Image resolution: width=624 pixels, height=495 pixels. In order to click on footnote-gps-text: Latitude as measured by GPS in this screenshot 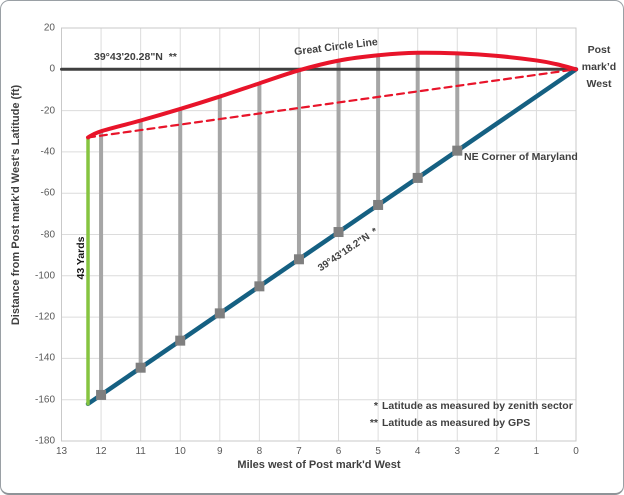, I will do `click(456, 423)`.